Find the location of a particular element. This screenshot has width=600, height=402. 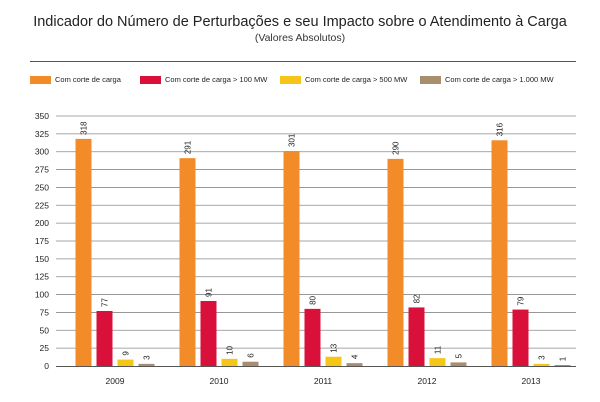

y-tick-label-275: 275 is located at coordinates (42, 170).